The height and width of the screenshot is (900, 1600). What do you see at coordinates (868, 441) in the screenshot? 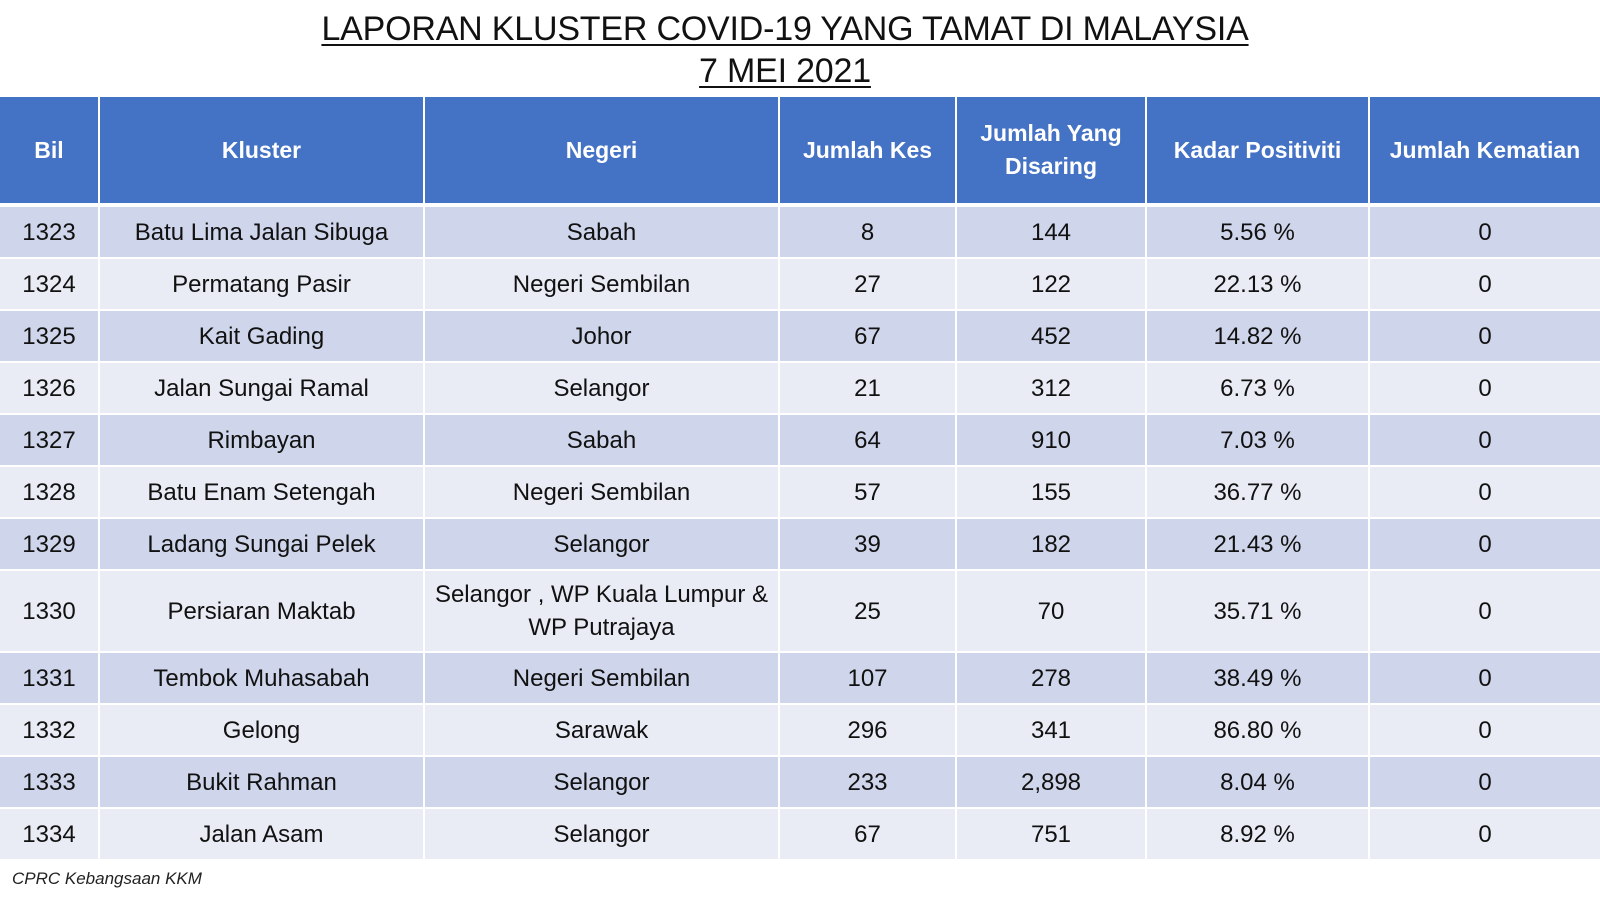
I see `cell-jumlah-kes: 64` at bounding box center [868, 441].